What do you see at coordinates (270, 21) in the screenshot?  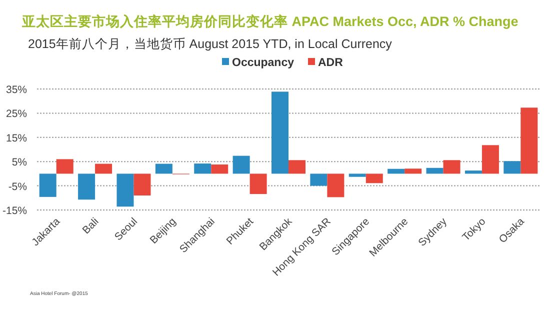 I see `chart-title: 亚太区主要市场入住率平均房价同比变化率 APAC Markets Occ, ADR % Change` at bounding box center [270, 21].